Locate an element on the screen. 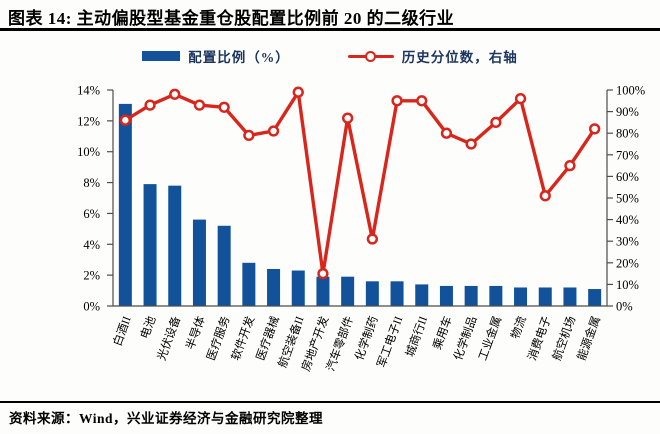 The height and width of the screenshot is (434, 660). bar-swatch-icon is located at coordinates (161, 56).